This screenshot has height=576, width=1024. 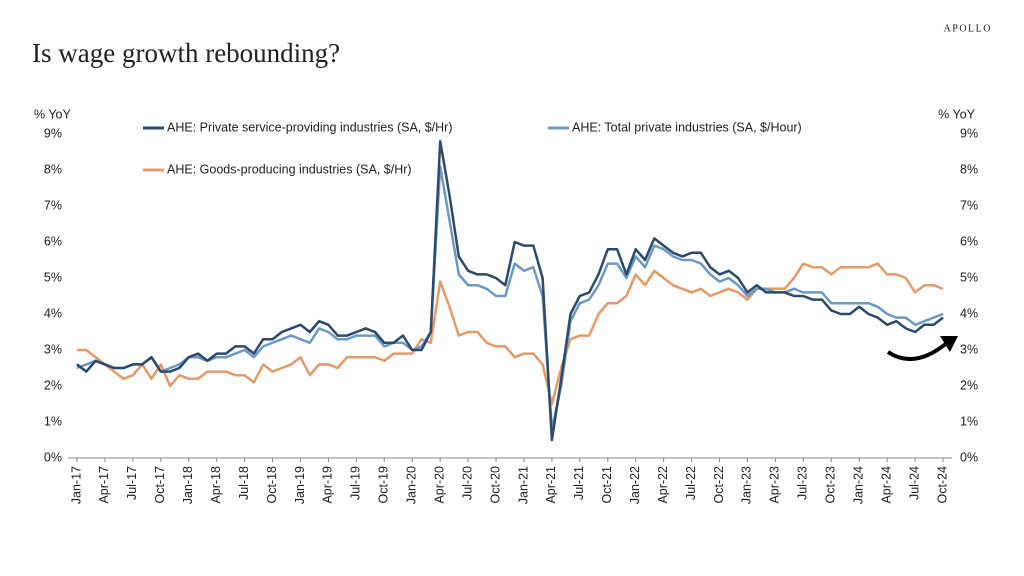 I want to click on y-tick-label: 8%, so click(x=53, y=169).